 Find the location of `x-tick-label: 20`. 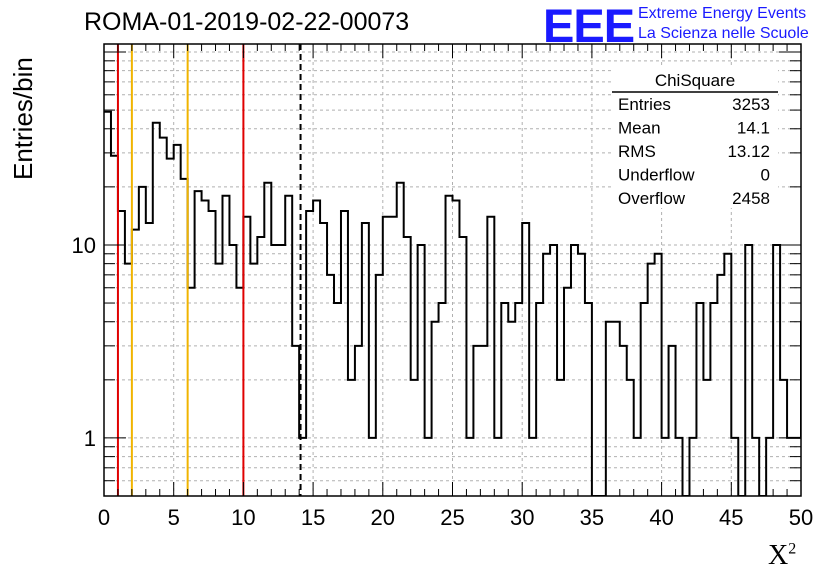

x-tick-label: 20 is located at coordinates (383, 517).